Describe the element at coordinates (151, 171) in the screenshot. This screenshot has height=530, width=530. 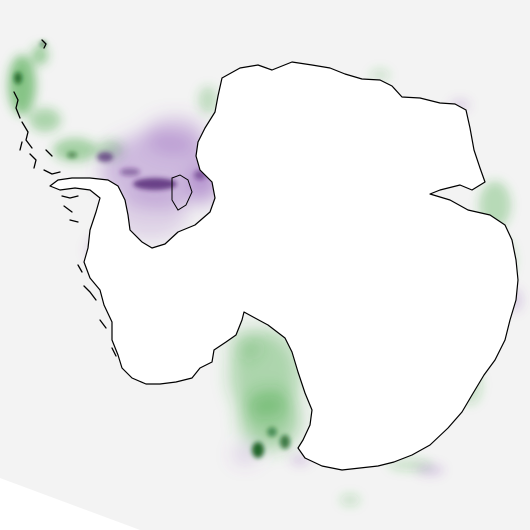
I see `negative-anomaly-weddell-core` at that location.